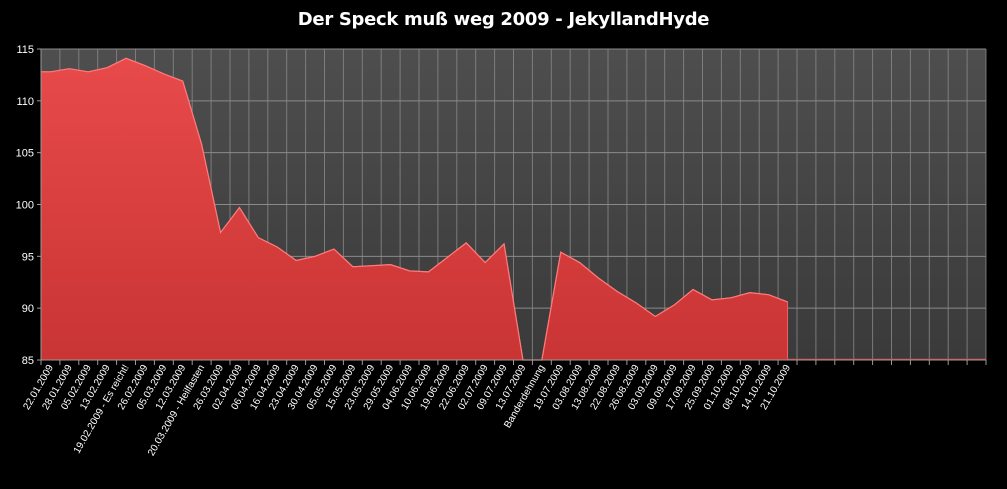 The height and width of the screenshot is (489, 1007). Describe the element at coordinates (25, 102) in the screenshot. I see `y-tick-label: 110` at that location.